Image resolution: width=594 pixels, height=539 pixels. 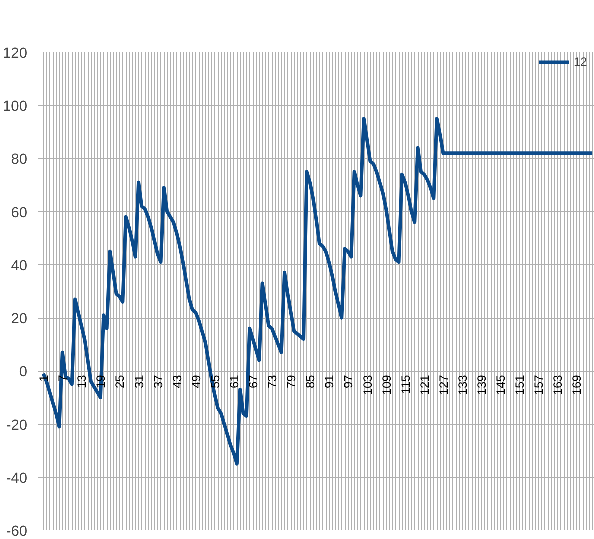 I want to click on x-tick-label: 121, so click(x=425, y=385).